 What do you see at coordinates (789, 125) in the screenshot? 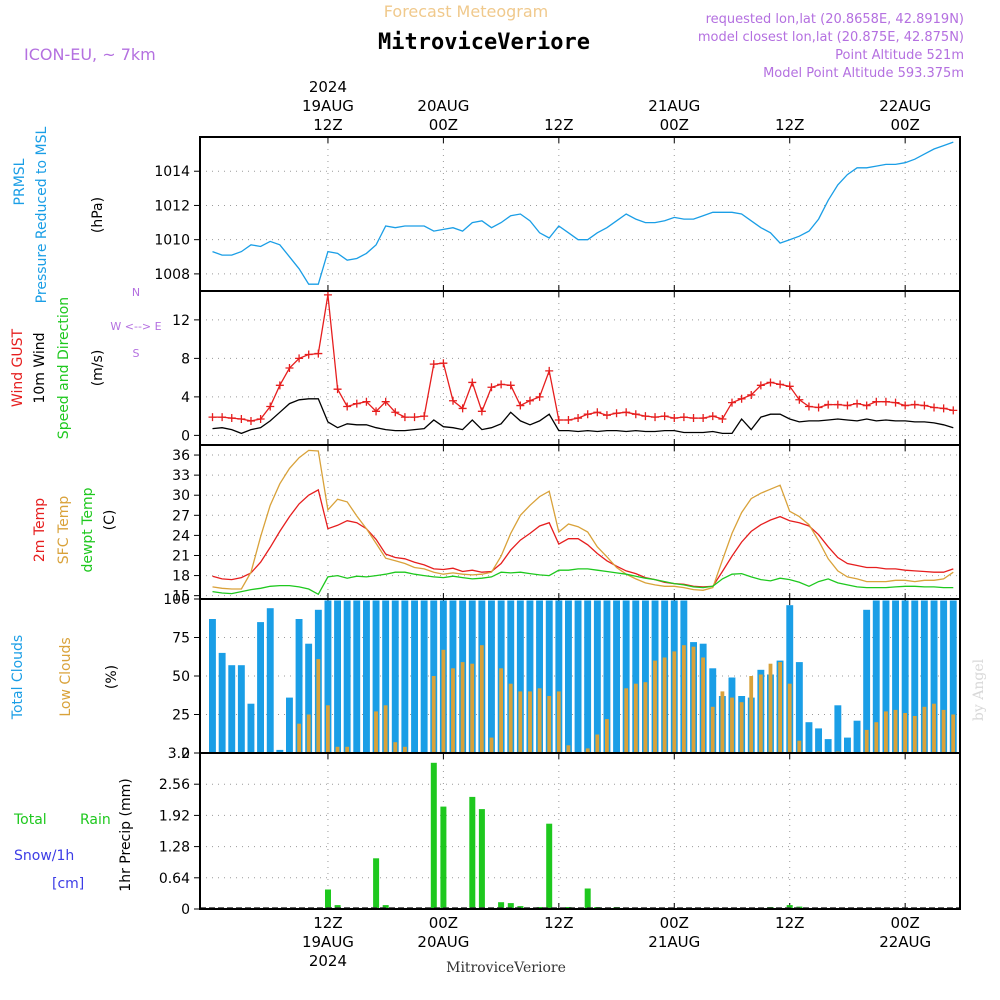
I see `top-time-label: 12Z` at bounding box center [789, 125].